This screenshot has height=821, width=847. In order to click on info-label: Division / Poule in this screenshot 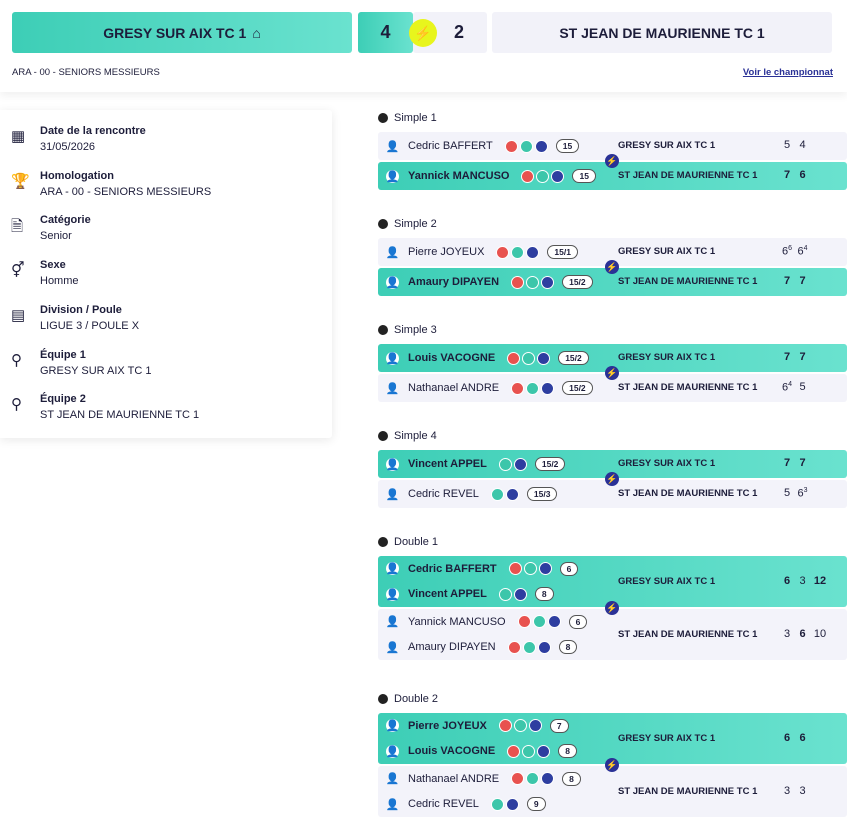, I will do `click(81, 309)`.